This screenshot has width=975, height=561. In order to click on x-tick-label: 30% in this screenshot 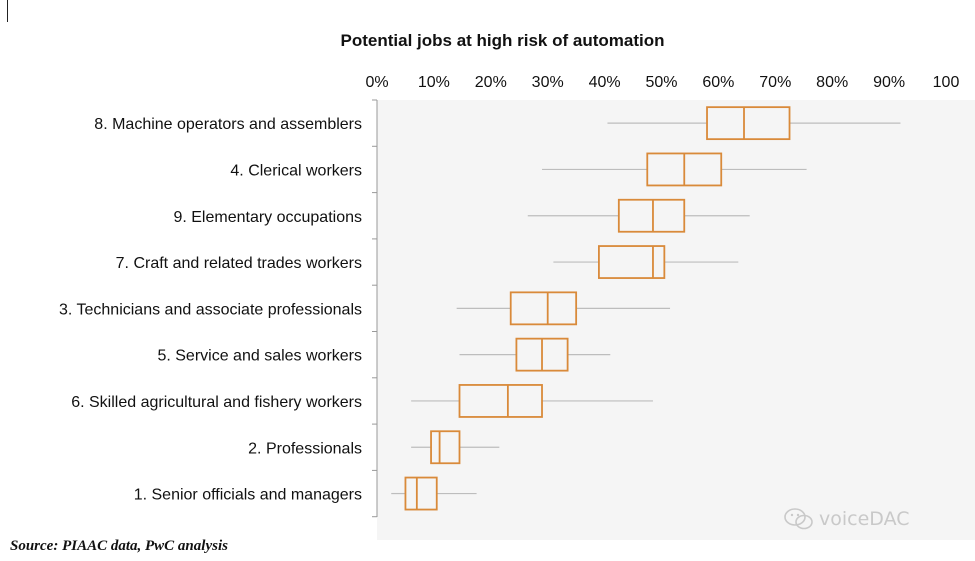, I will do `click(548, 82)`.